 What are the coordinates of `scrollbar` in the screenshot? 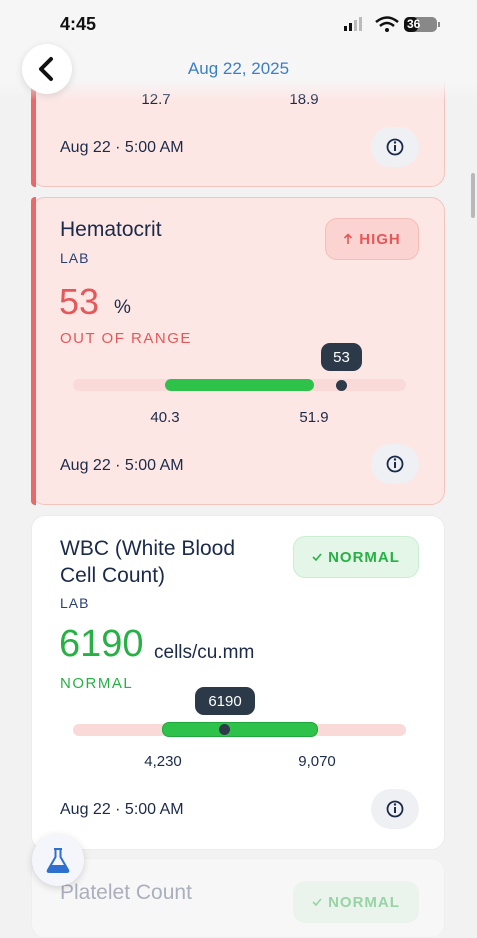 It's located at (473, 195).